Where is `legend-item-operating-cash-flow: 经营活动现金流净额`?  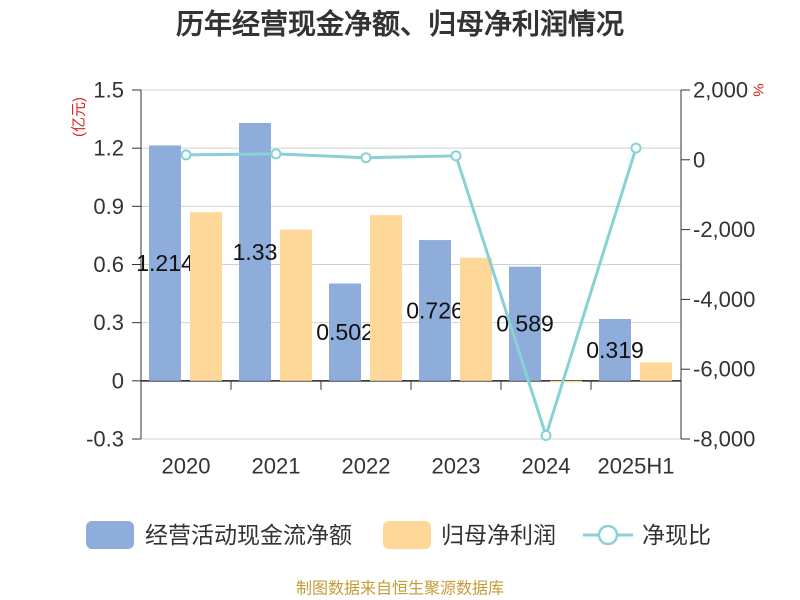 legend-item-operating-cash-flow: 经营活动现金流净额 is located at coordinates (219, 535).